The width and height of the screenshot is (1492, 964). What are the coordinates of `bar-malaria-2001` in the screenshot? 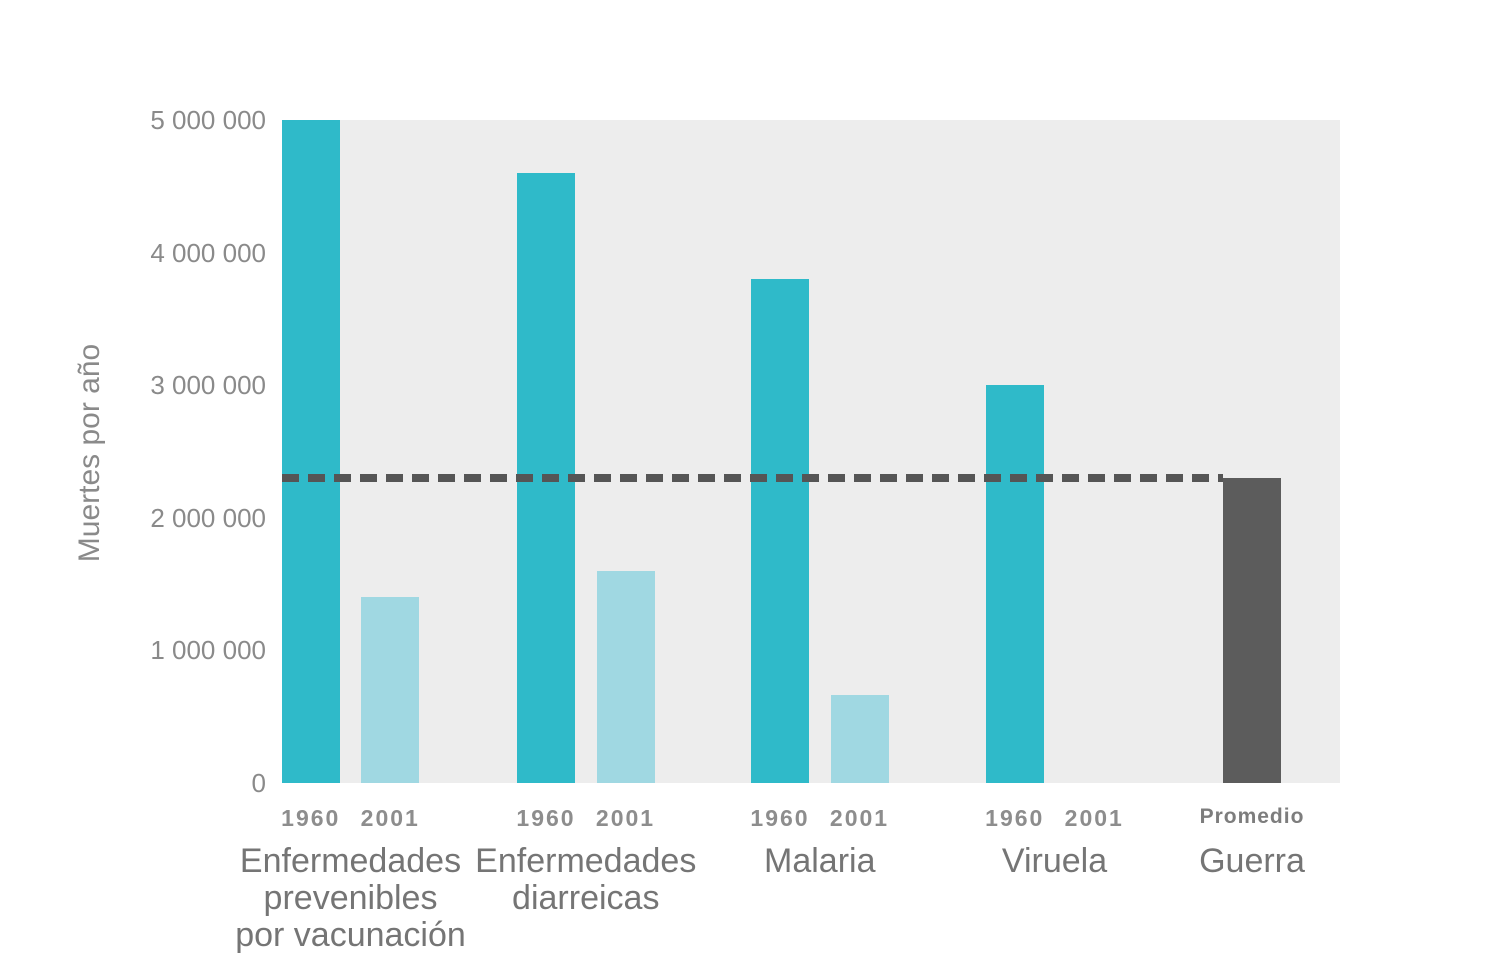 It's located at (859, 739).